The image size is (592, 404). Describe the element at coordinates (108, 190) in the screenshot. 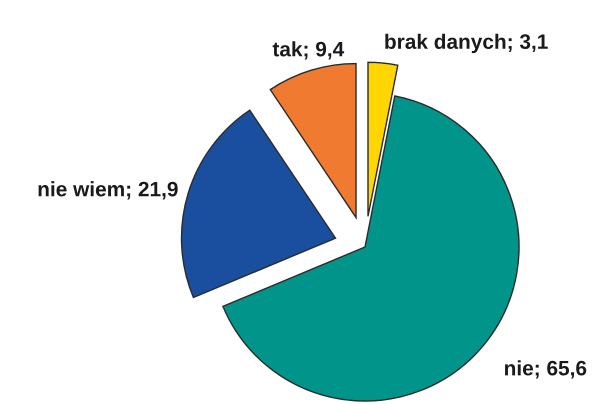

I see `slice-label: nie wiem; 21,9` at that location.